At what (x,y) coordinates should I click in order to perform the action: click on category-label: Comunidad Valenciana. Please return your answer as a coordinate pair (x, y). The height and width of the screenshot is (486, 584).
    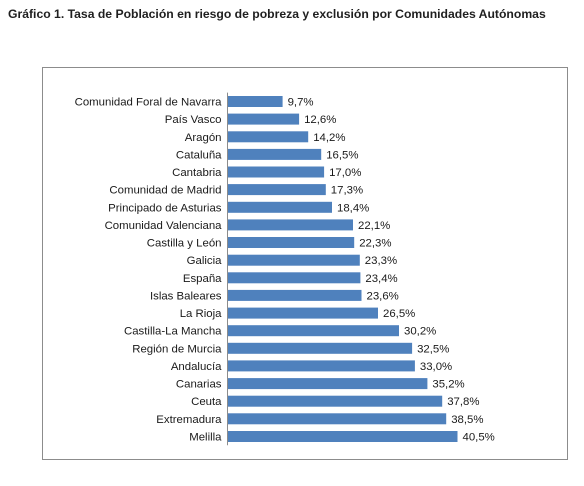
    Looking at the image, I should click on (164, 226).